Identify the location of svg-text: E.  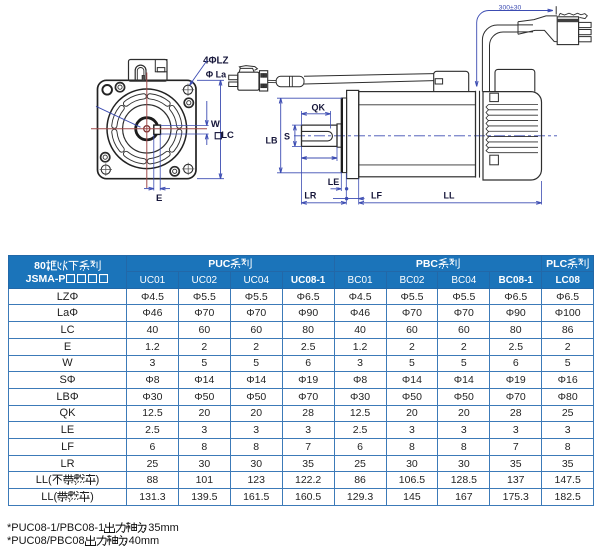
(159, 198).